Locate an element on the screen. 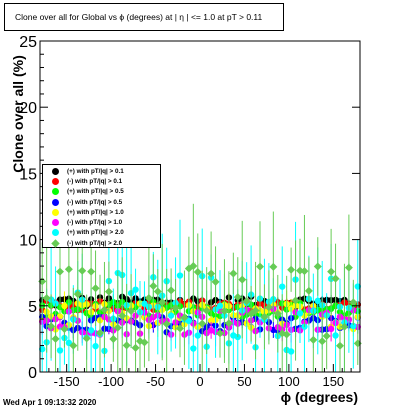 The image size is (400, 412). x-tick-label: 100 is located at coordinates (289, 381).